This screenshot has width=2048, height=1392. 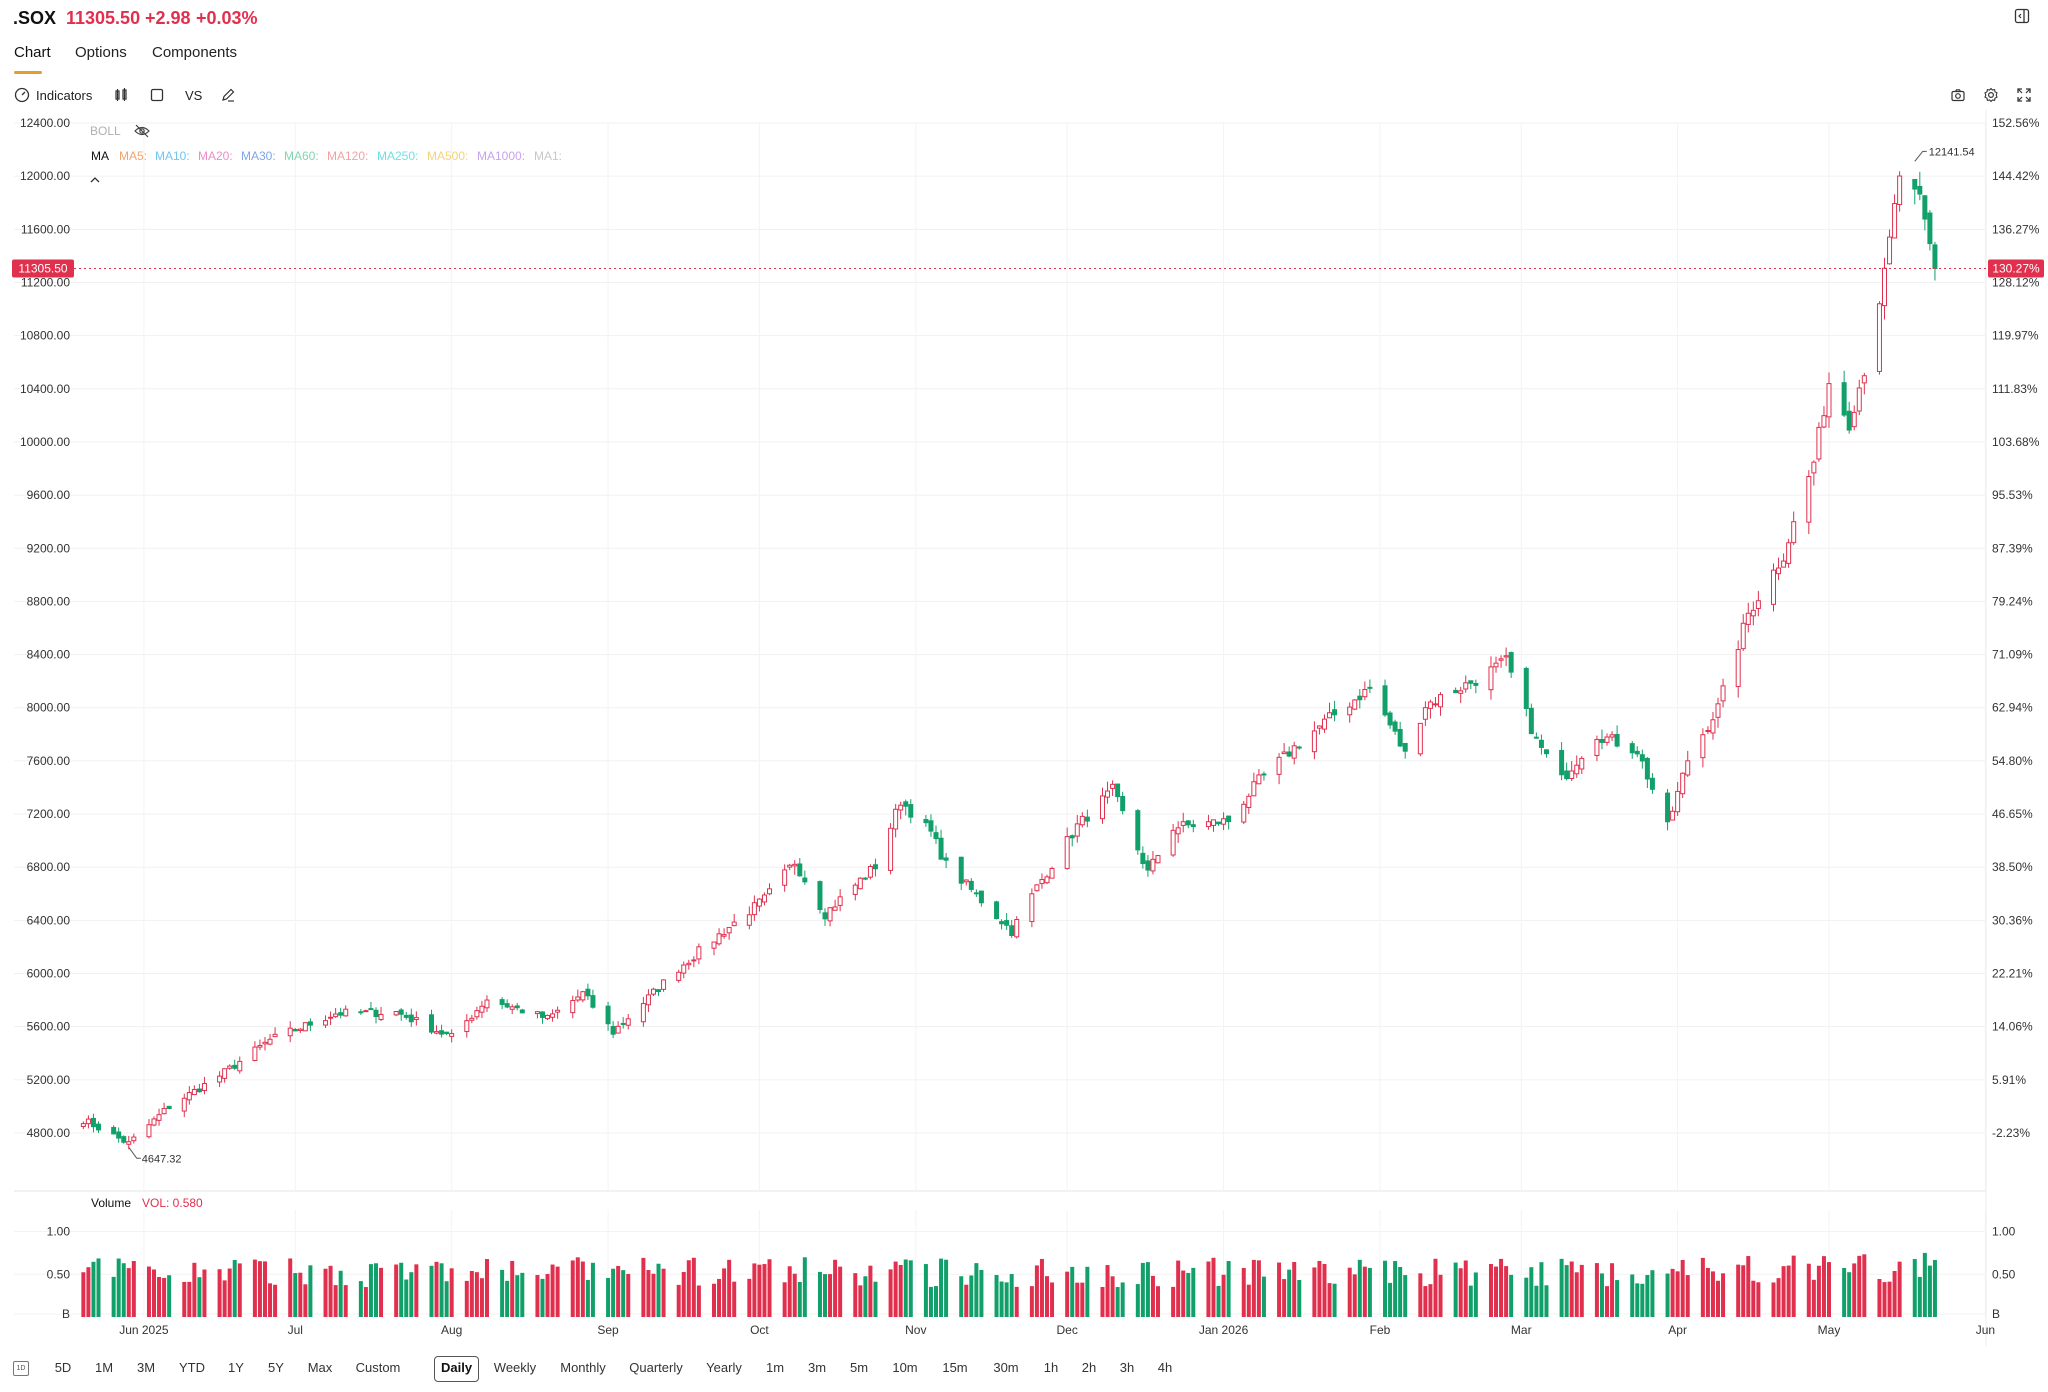 What do you see at coordinates (1089, 1367) in the screenshot?
I see `interval-2h: 2h` at bounding box center [1089, 1367].